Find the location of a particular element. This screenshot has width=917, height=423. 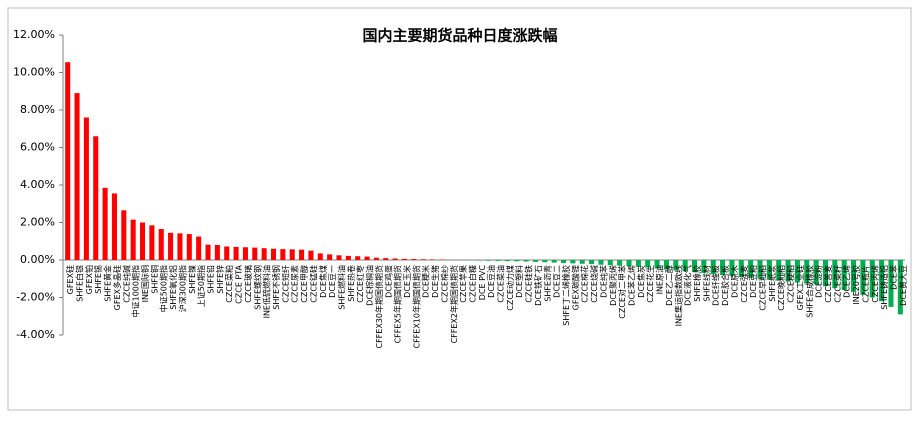

y-tick-label: 10.00% is located at coordinates (34, 72).